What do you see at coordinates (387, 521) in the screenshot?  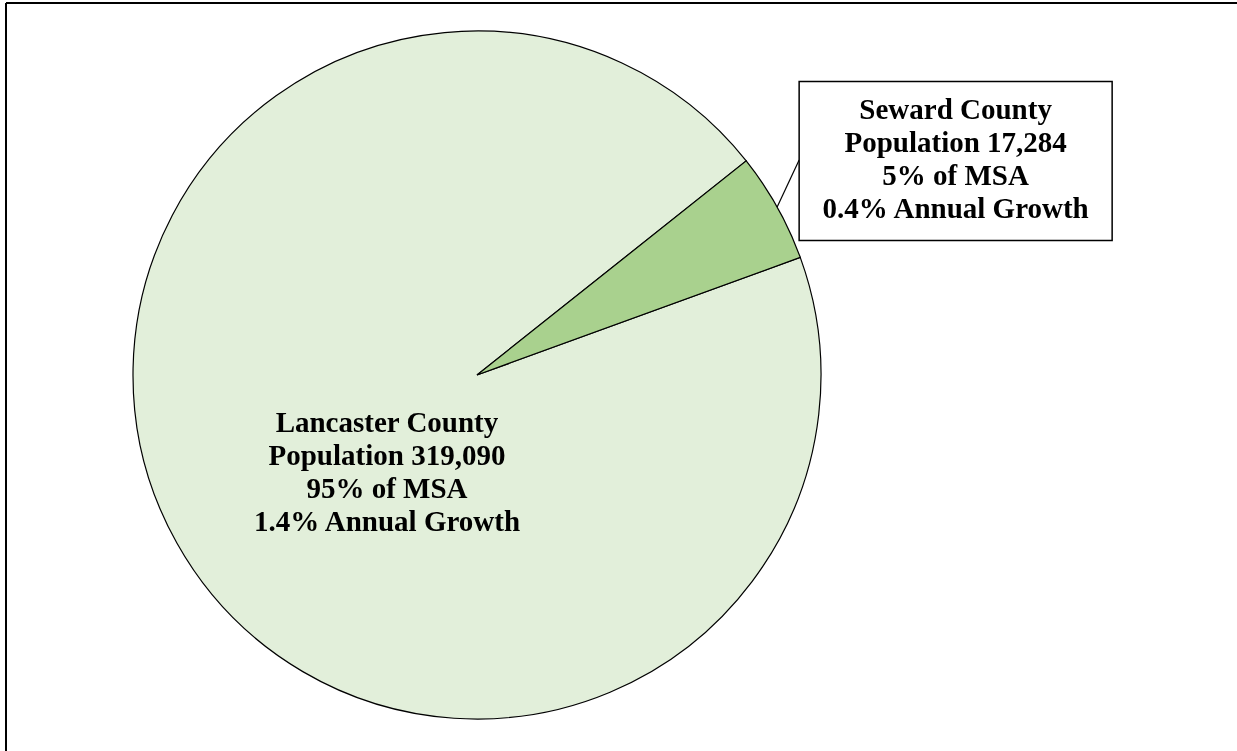 I see `text: 1.4% Annual Growth` at bounding box center [387, 521].